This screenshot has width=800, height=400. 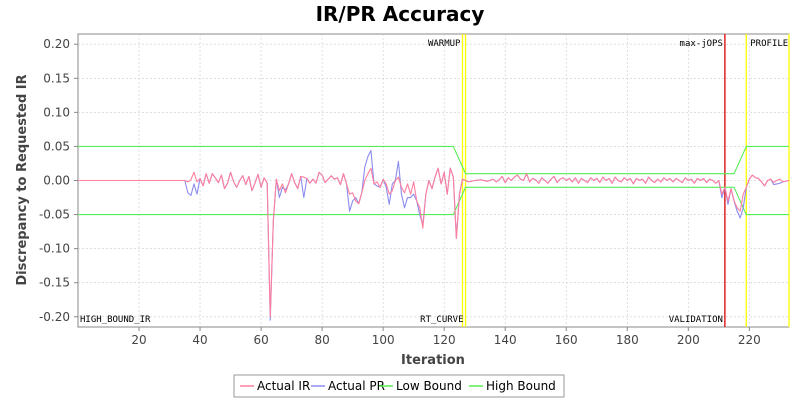 I want to click on y-tick-label: -0.15, so click(x=54, y=283).